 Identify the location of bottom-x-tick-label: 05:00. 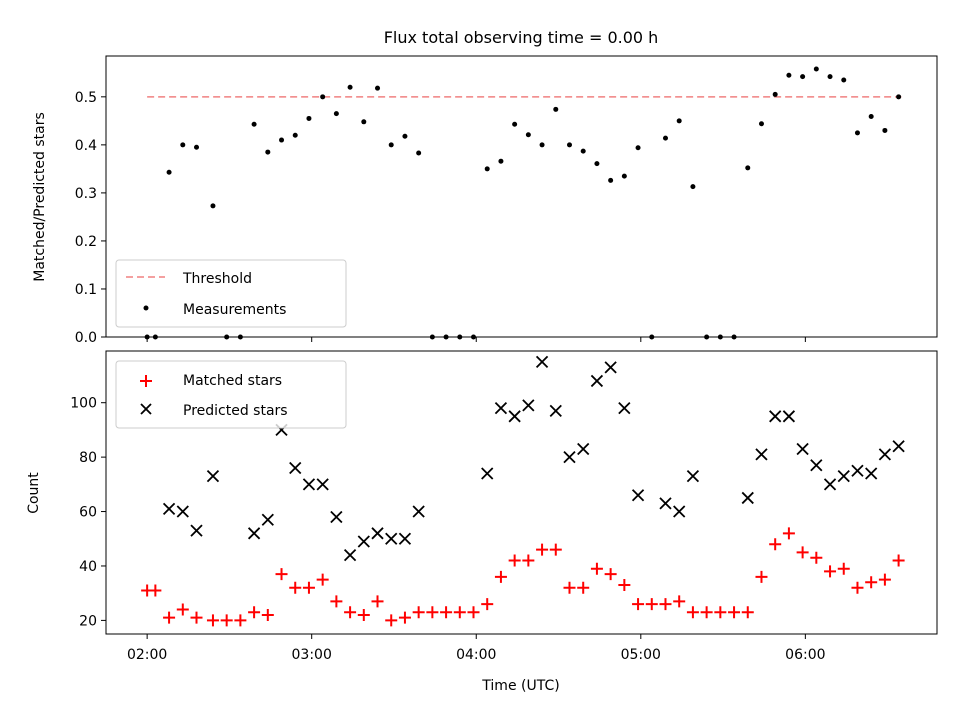
(641, 655).